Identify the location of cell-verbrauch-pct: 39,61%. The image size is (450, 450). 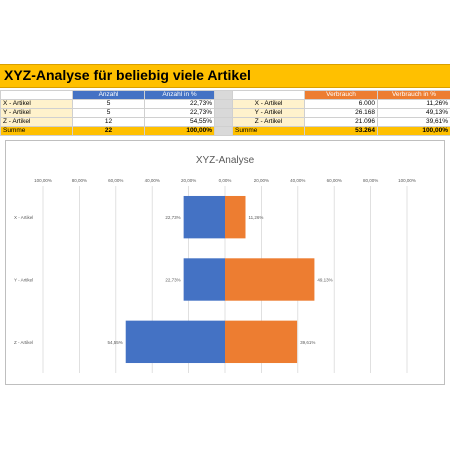
(413, 122).